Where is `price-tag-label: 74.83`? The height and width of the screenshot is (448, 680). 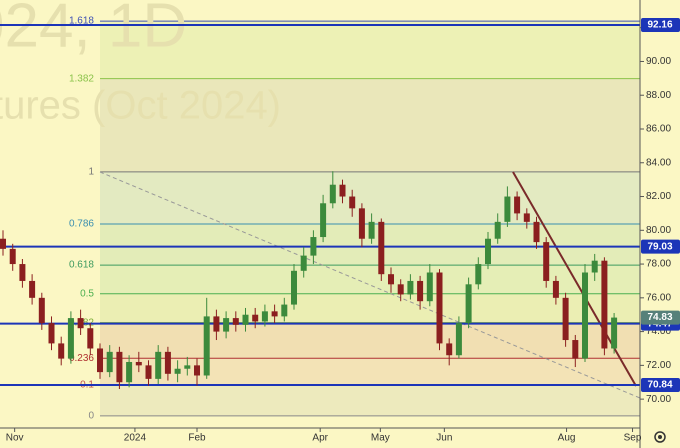 price-tag-label: 74.83 is located at coordinates (659, 317).